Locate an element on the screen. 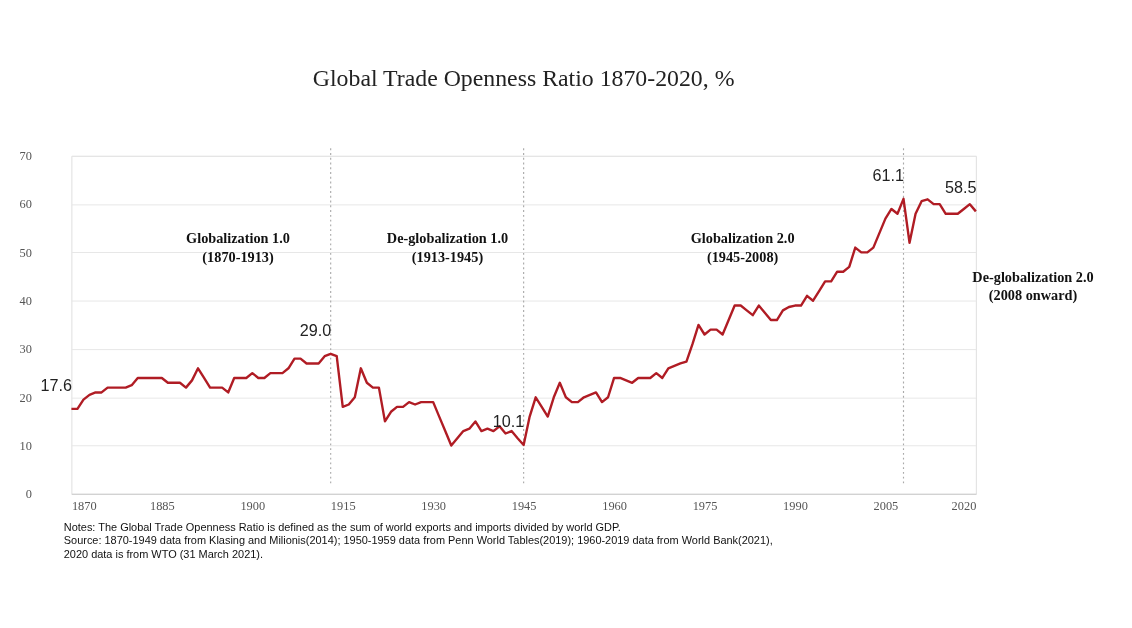  x-tick-label: 1960 is located at coordinates (614, 505).